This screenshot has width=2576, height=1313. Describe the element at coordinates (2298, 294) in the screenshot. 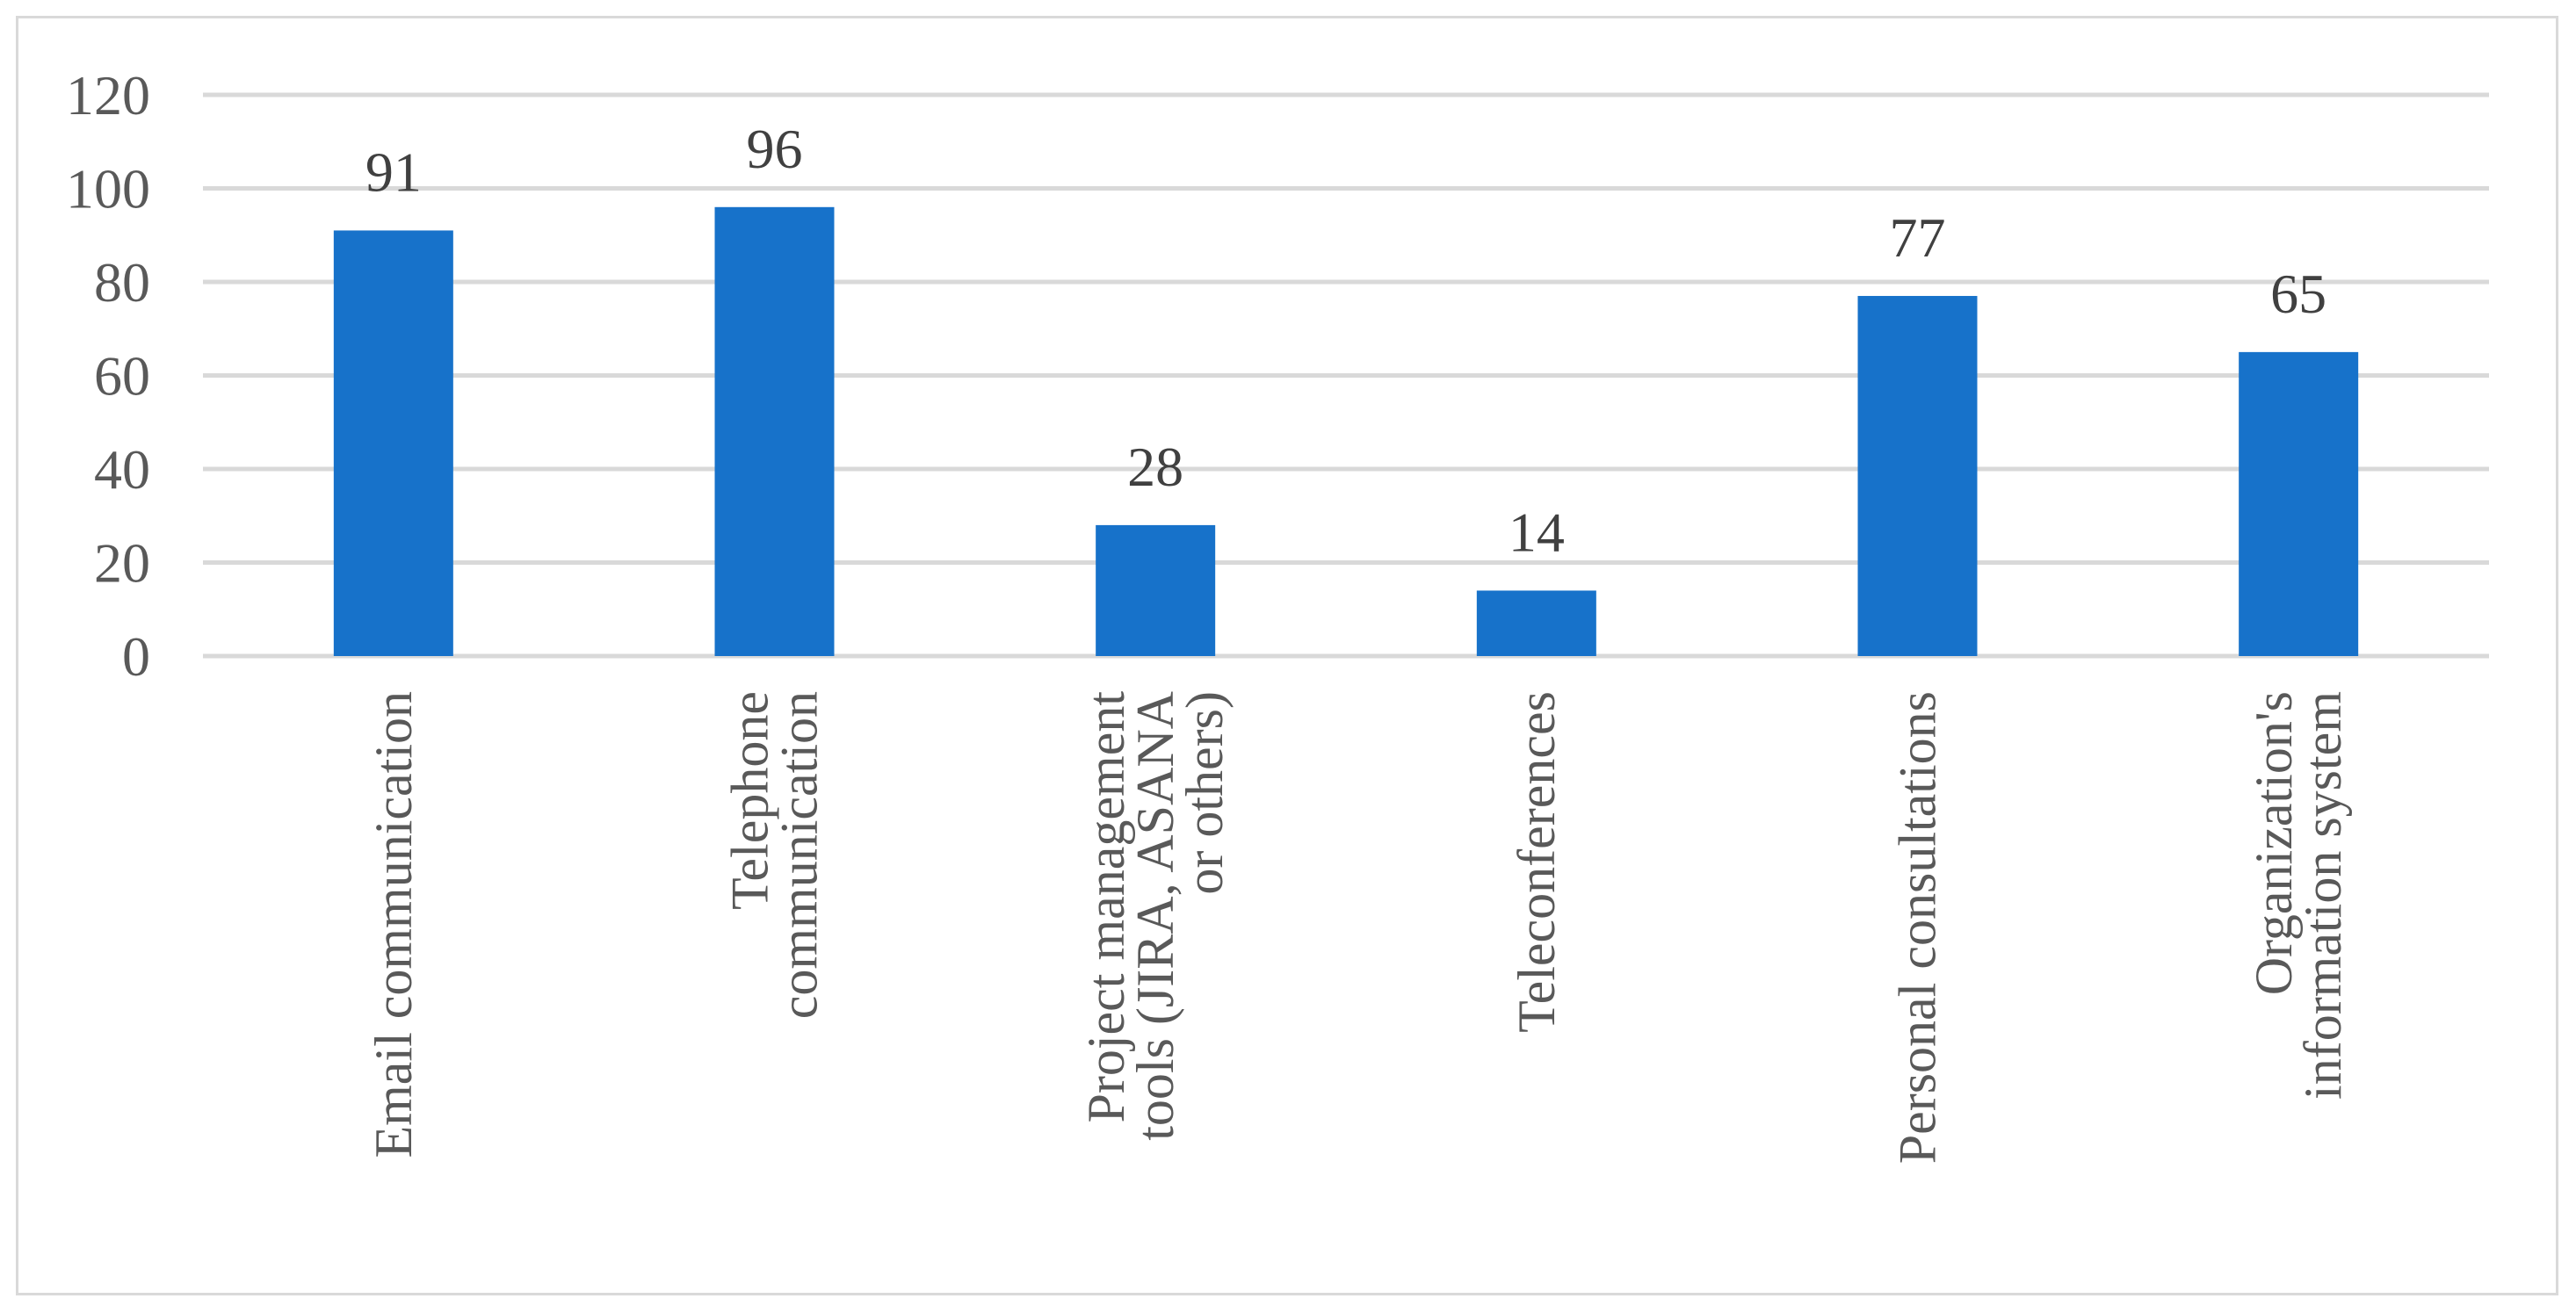

I see `data-label: 65` at that location.